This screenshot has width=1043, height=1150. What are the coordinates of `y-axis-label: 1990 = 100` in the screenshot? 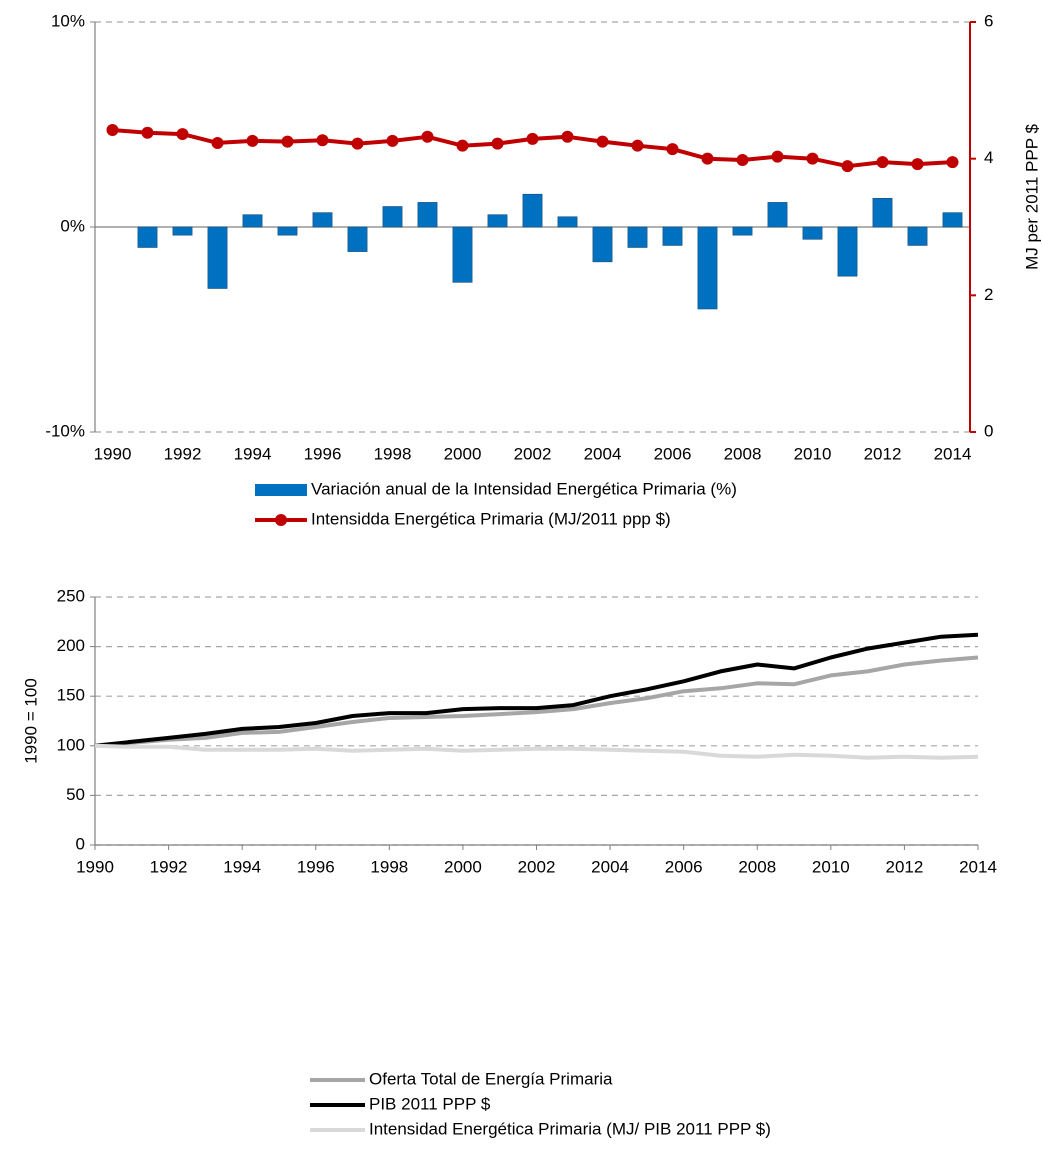 It's located at (30, 721).